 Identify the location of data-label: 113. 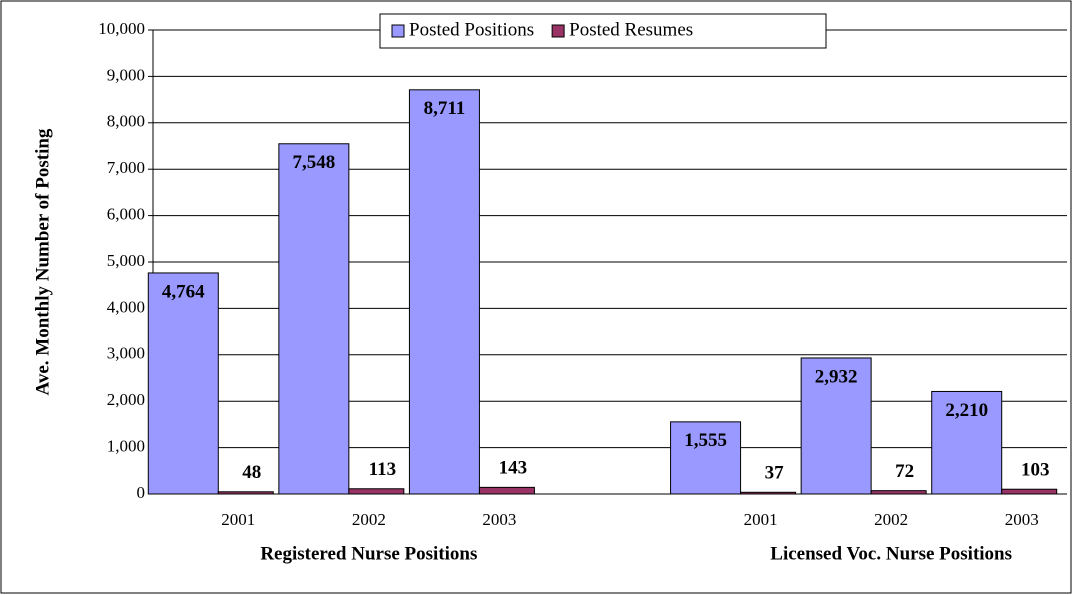
(382, 469).